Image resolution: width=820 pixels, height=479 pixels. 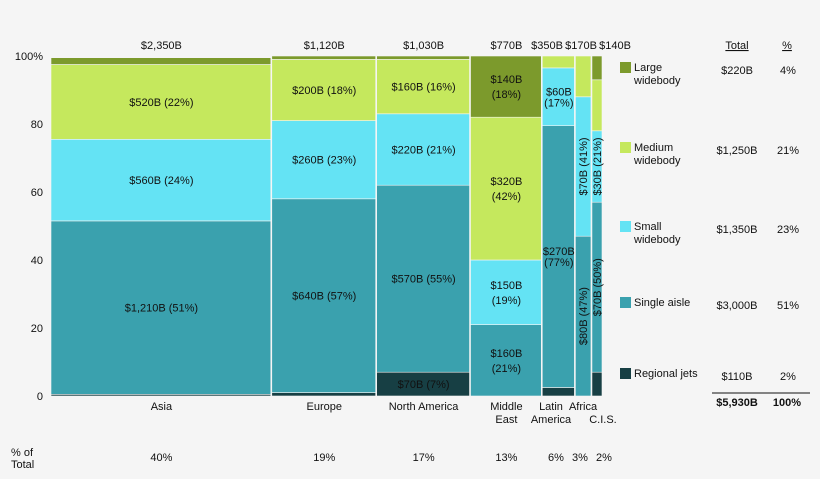 I want to click on column-total-label: $1,030B, so click(x=423, y=46).